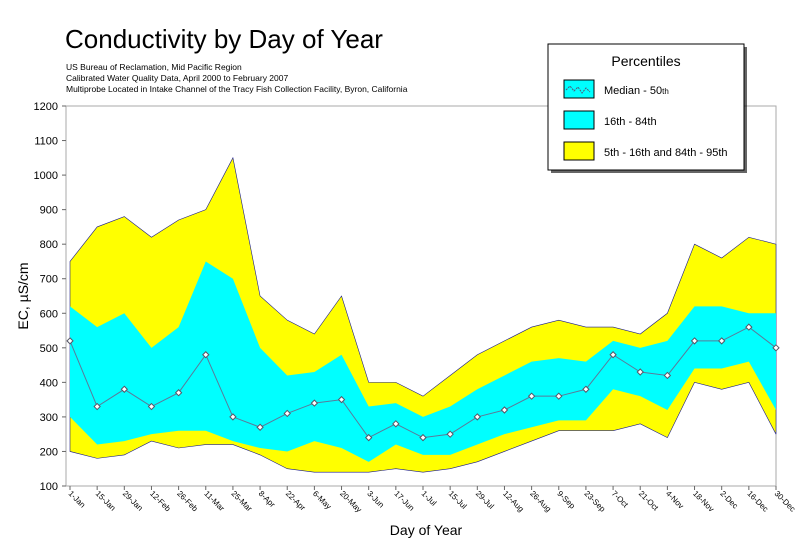  What do you see at coordinates (578, 89) in the screenshot?
I see `legend-median-line` at bounding box center [578, 89].